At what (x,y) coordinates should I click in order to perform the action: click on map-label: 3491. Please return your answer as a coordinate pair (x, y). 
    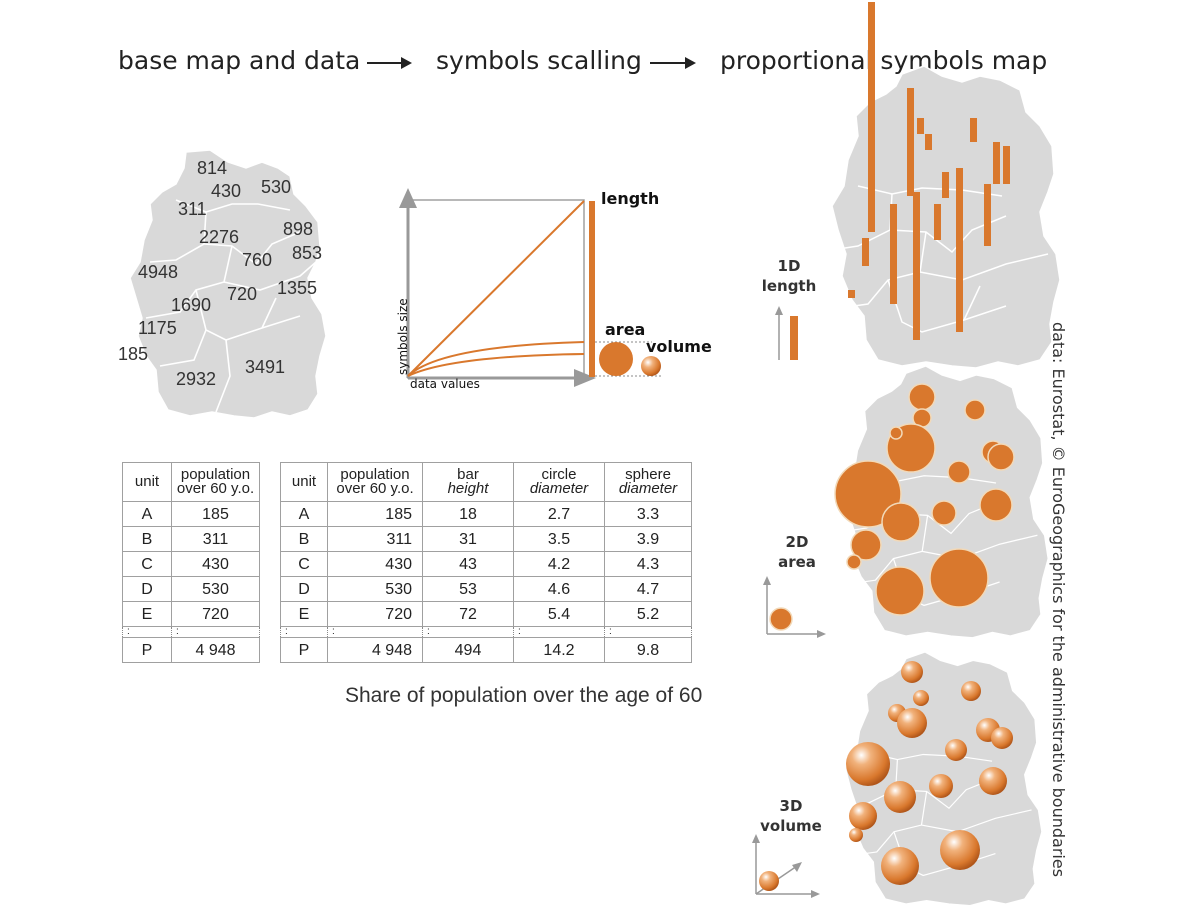
    Looking at the image, I should click on (265, 367).